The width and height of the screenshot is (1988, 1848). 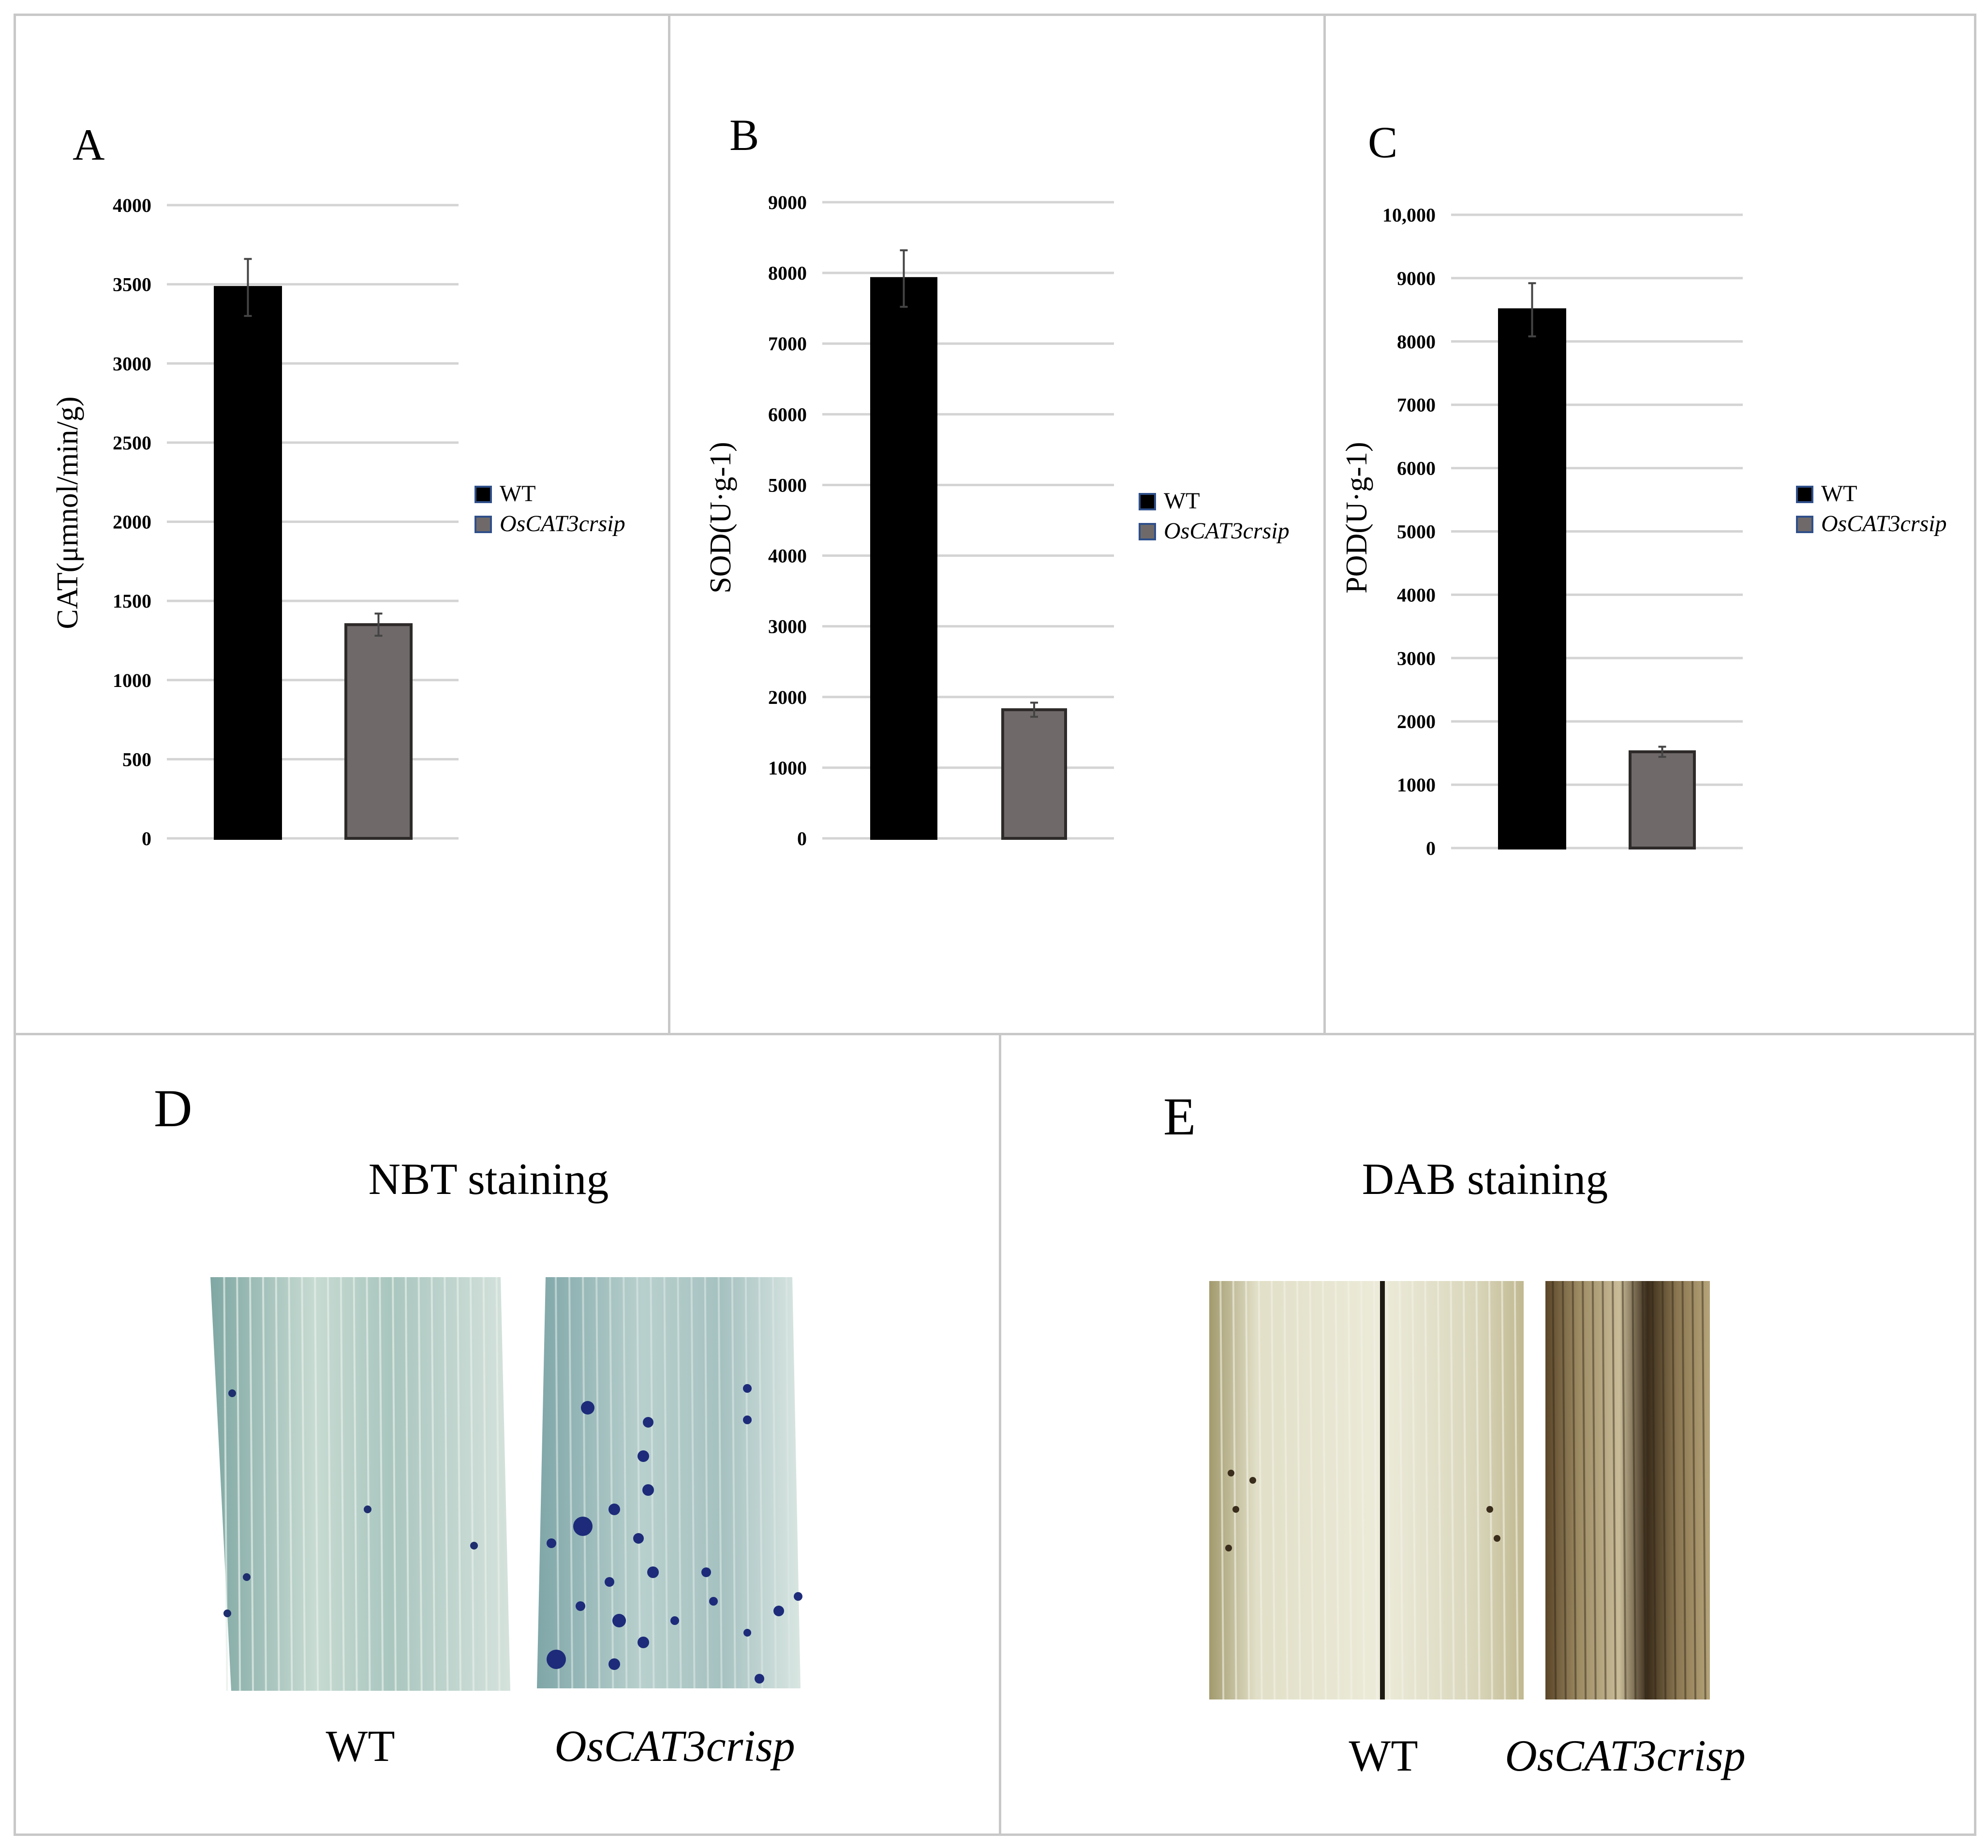 What do you see at coordinates (787, 414) in the screenshot?
I see `y-tick-label: 6000` at bounding box center [787, 414].